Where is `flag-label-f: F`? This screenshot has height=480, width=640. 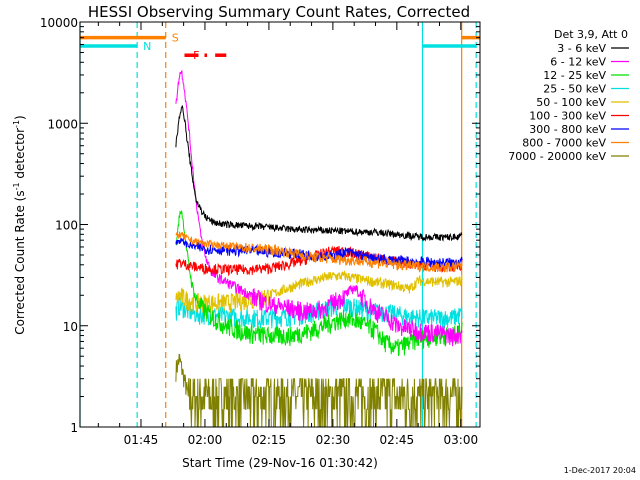
flag-label-f: F is located at coordinates (196, 55).